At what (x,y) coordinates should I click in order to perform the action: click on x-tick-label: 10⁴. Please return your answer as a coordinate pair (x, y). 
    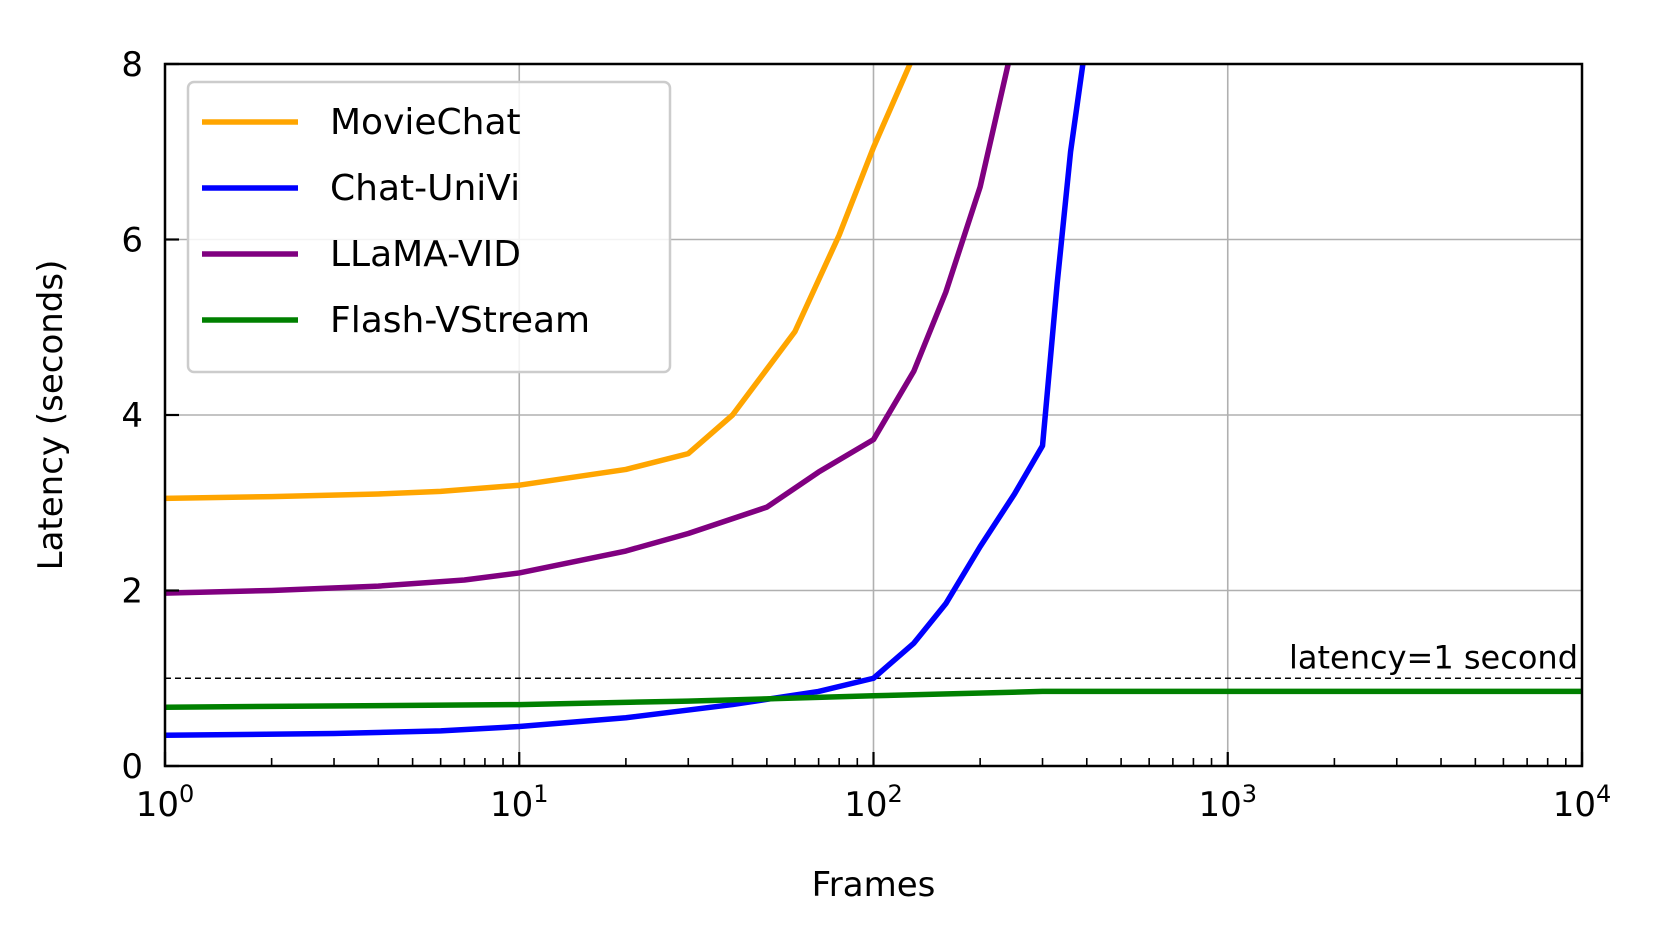
    Looking at the image, I should click on (1582, 802).